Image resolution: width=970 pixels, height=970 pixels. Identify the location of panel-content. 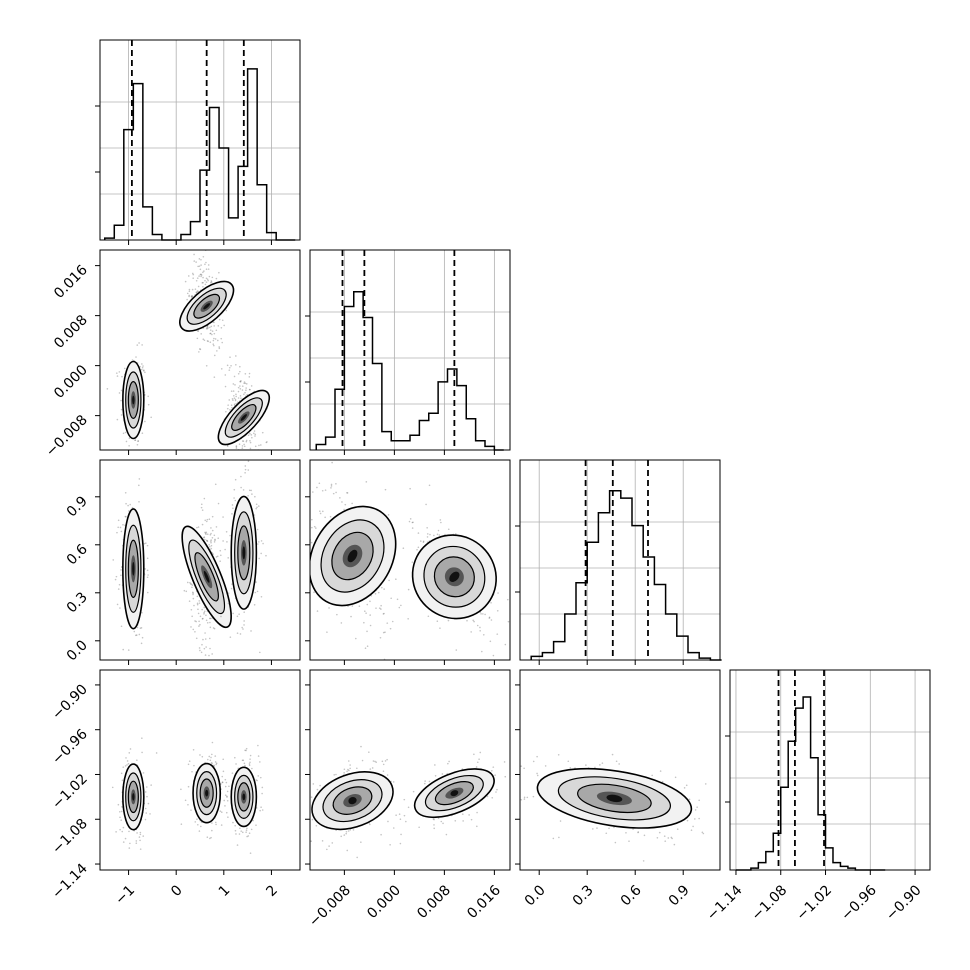
(410, 560).